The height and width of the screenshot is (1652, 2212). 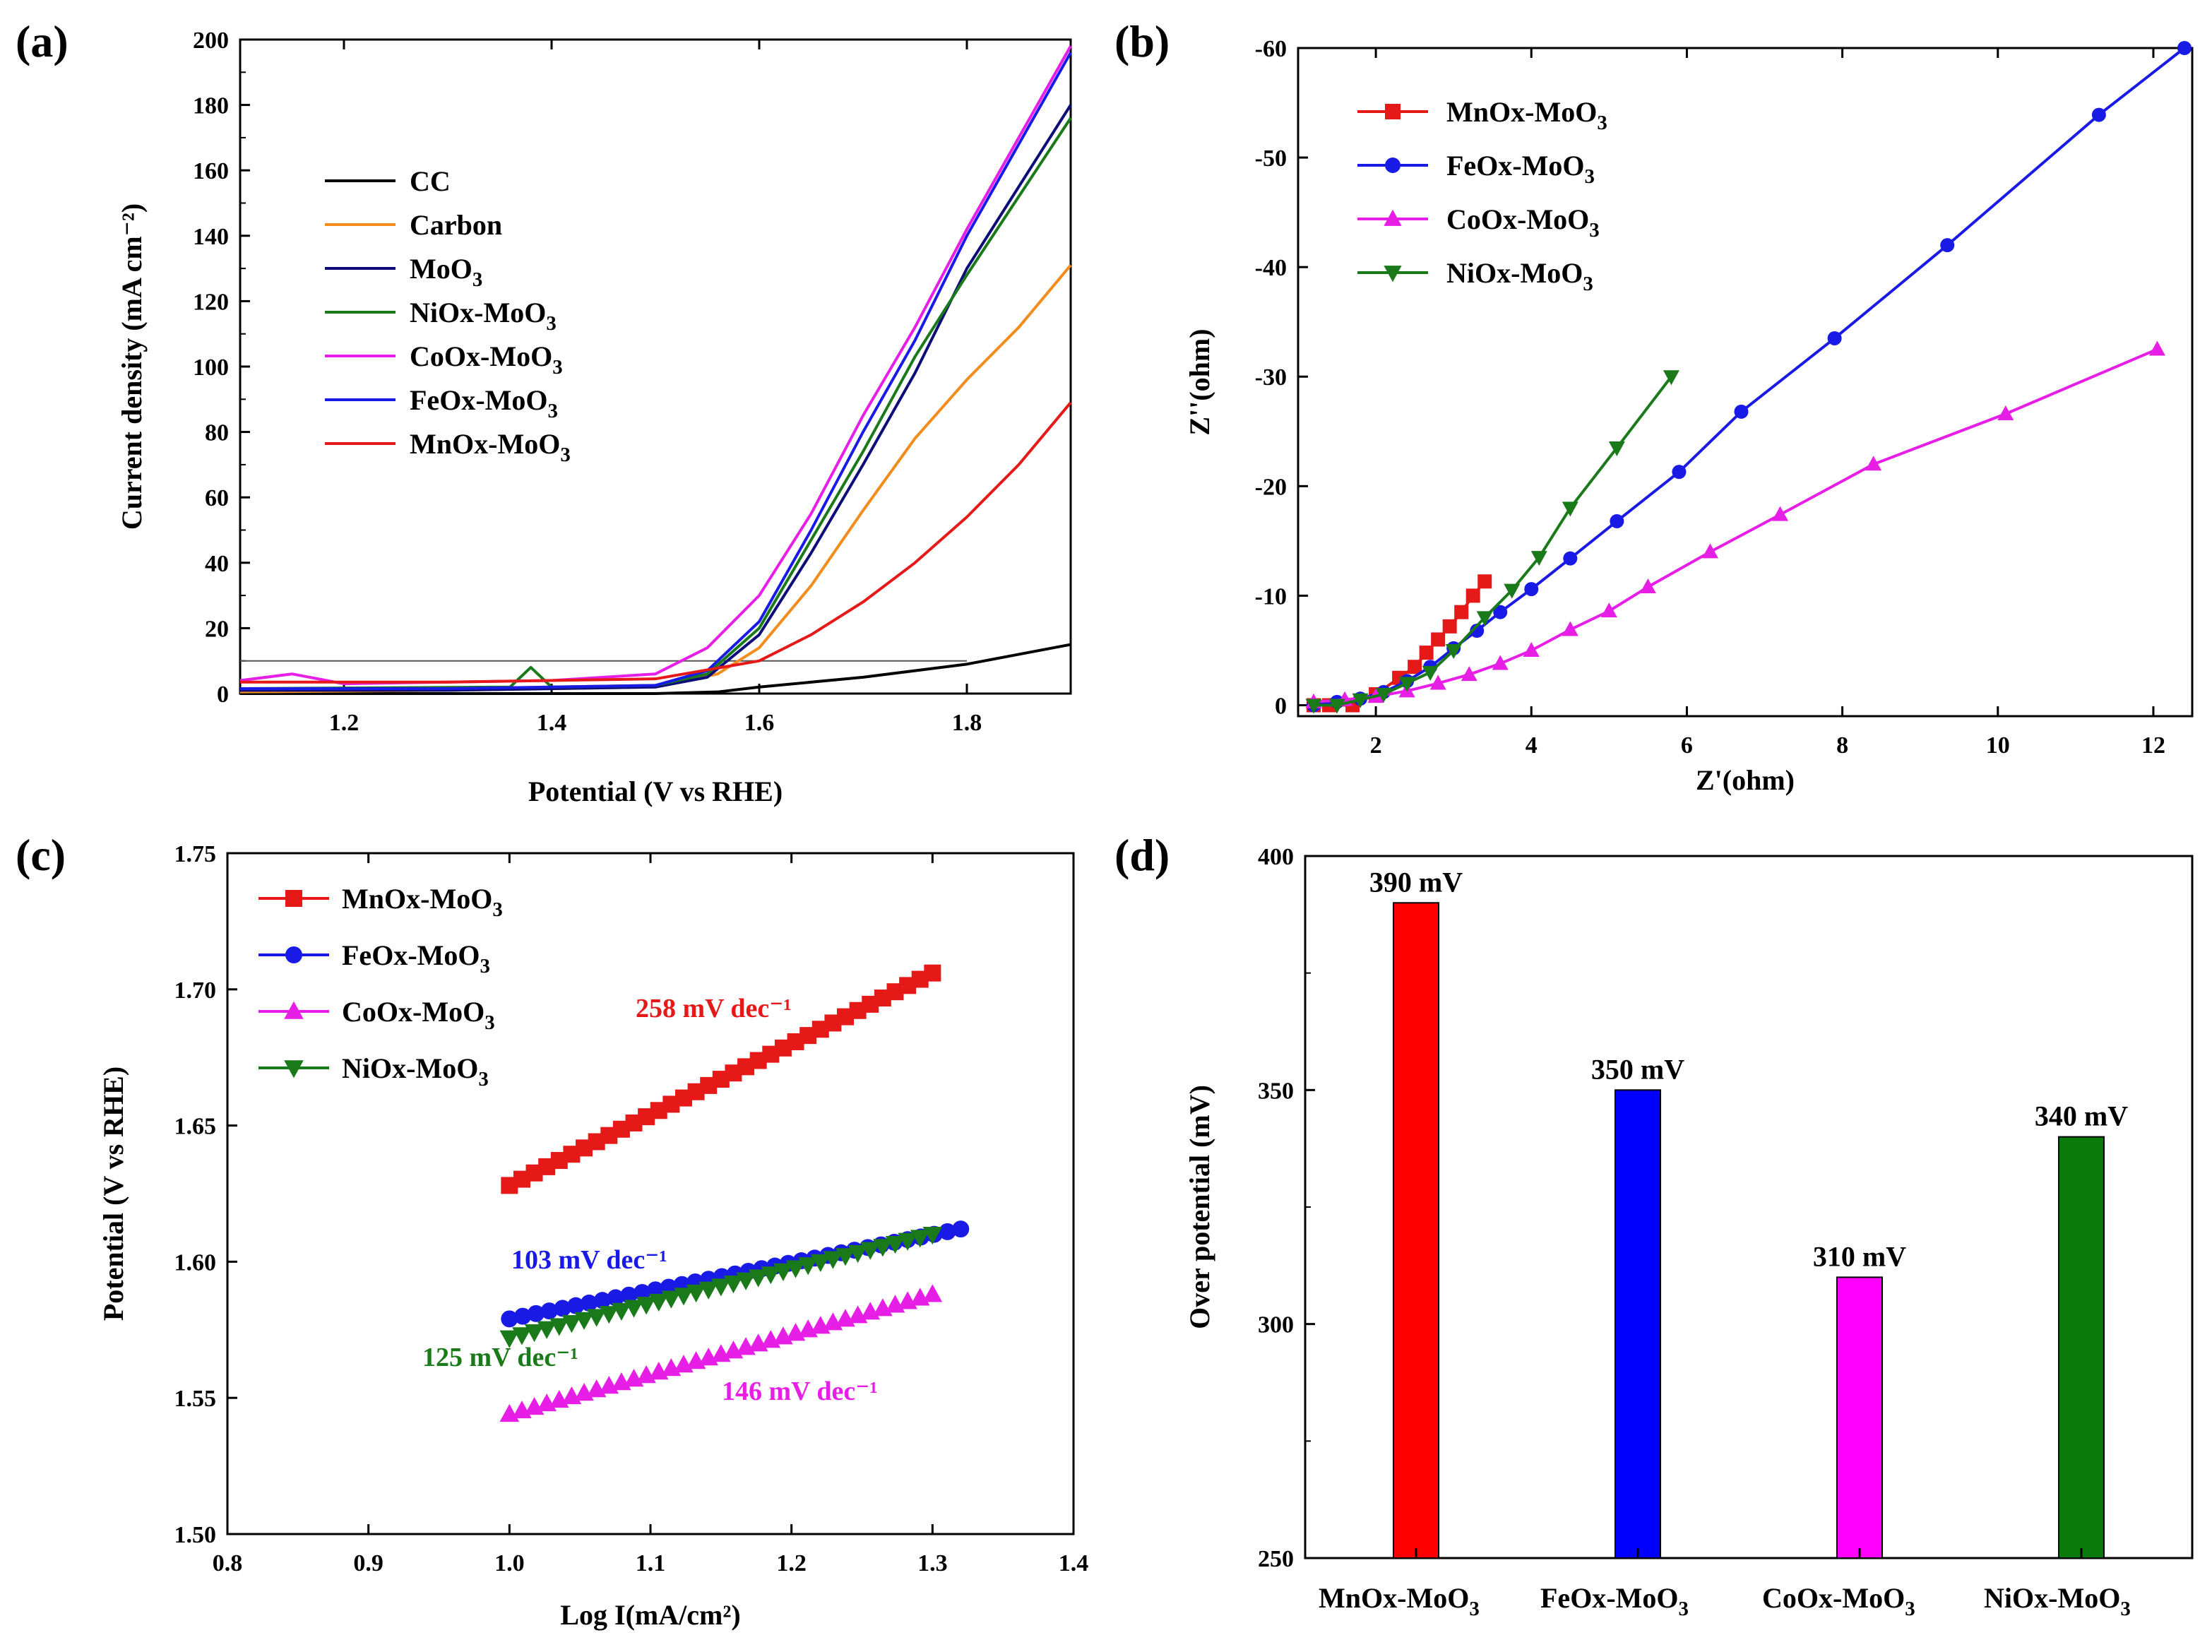 I want to click on d-x-tick-label: CoOx-MoO3, so click(x=1838, y=1601).